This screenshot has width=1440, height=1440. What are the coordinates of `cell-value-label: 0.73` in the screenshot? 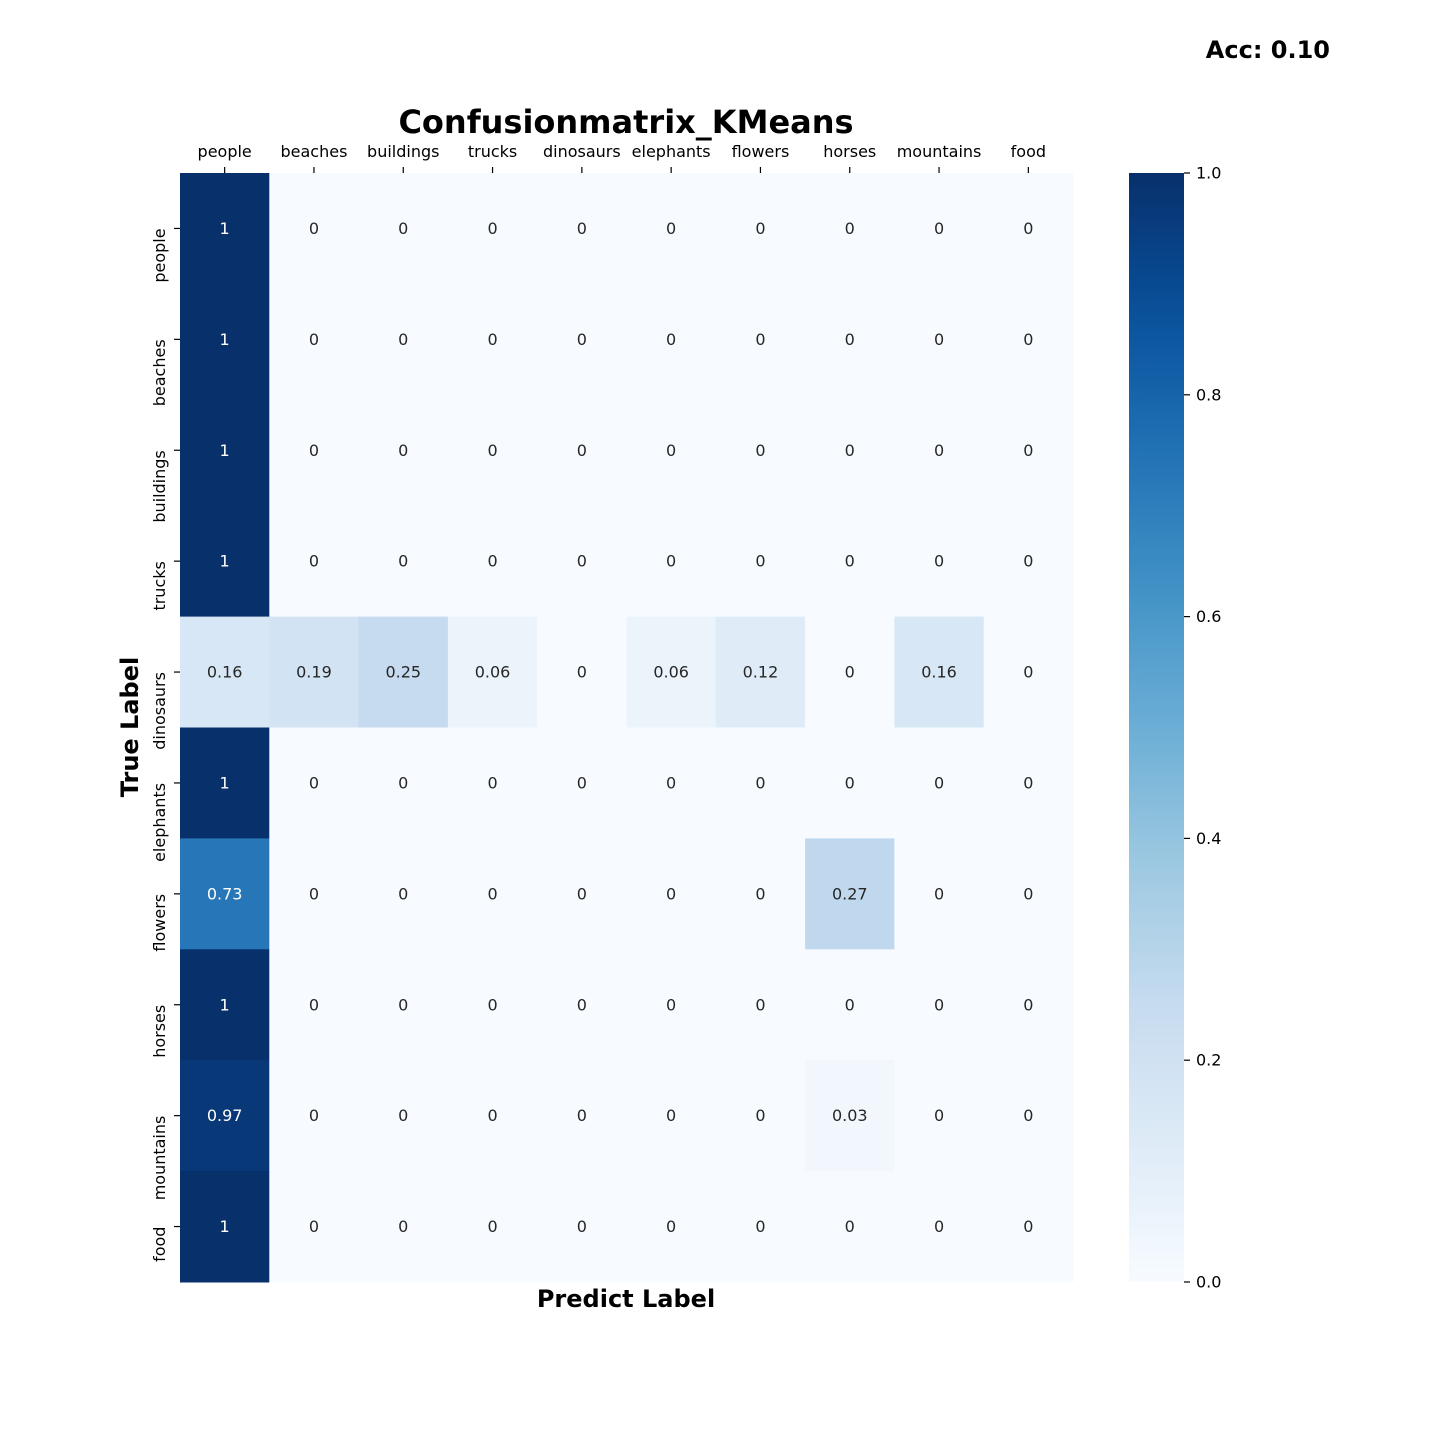 It's located at (225, 893).